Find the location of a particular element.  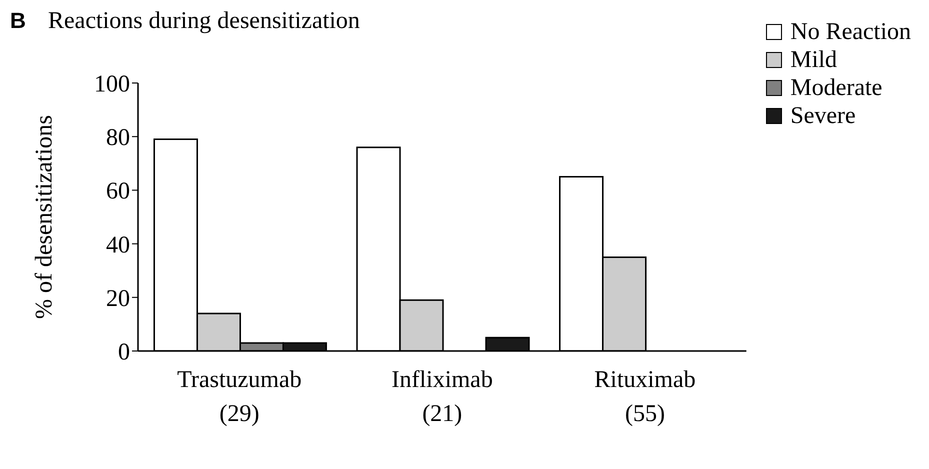

y-tick-label: 40 is located at coordinates (118, 245).